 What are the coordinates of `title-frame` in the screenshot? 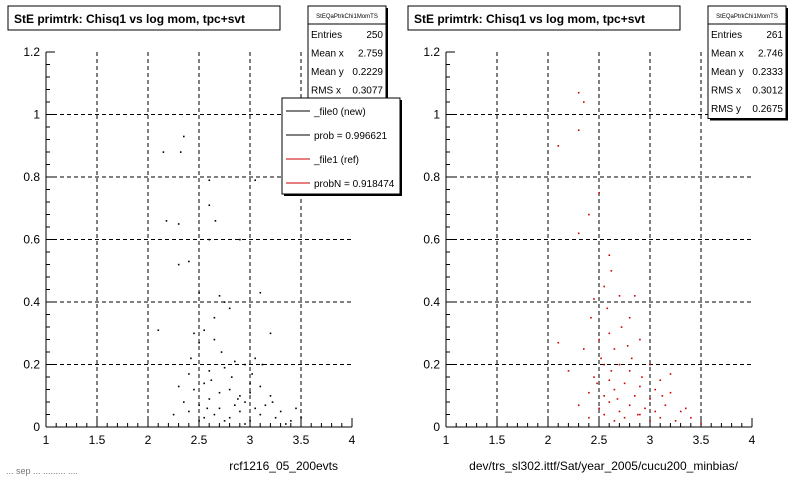 It's located at (144, 18).